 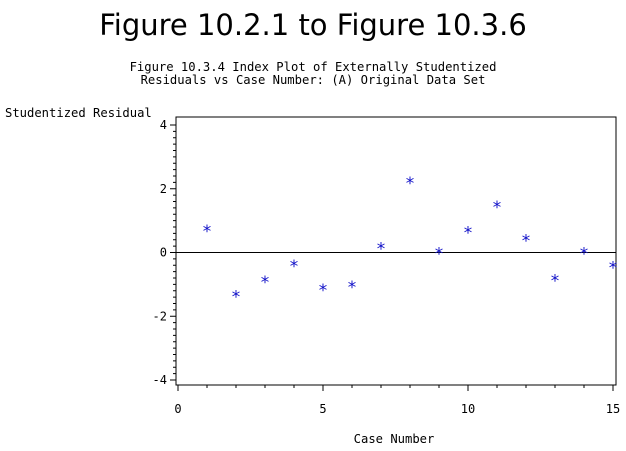 What do you see at coordinates (163, 125) in the screenshot?
I see `y-tick-label: 4` at bounding box center [163, 125].